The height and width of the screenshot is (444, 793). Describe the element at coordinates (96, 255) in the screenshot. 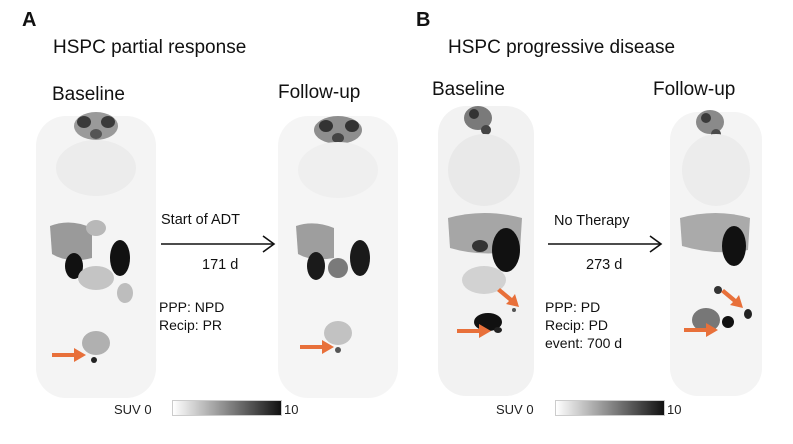

I see `panel-a-baseline-scan` at that location.